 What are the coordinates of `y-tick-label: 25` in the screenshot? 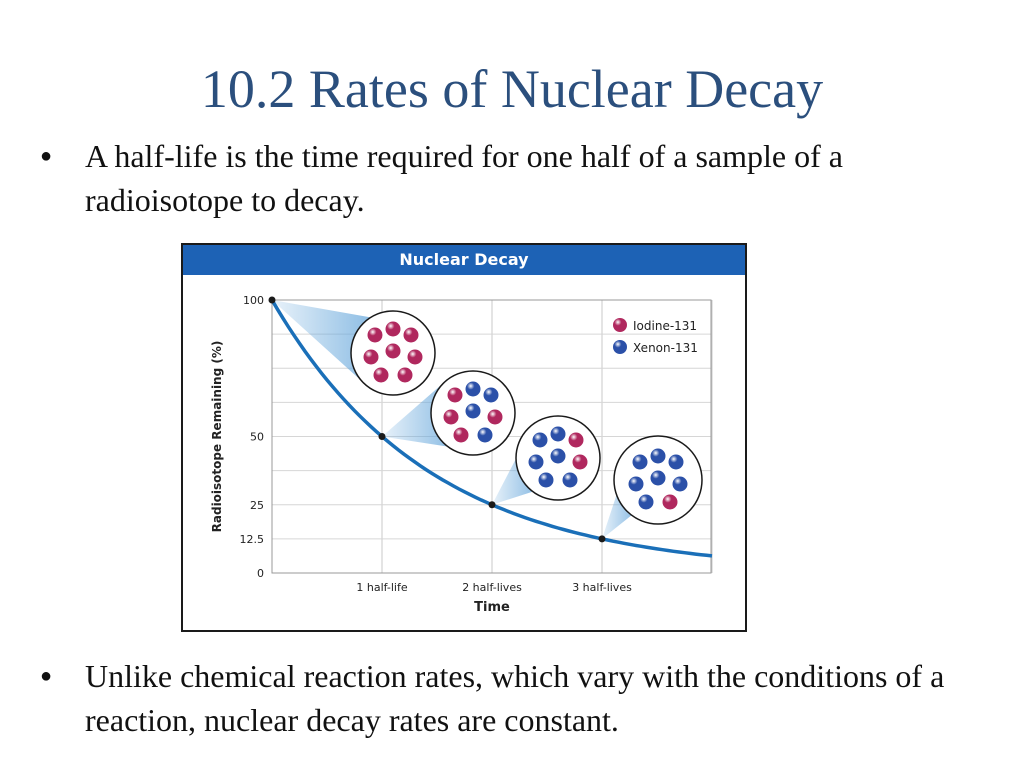 It's located at (257, 505).